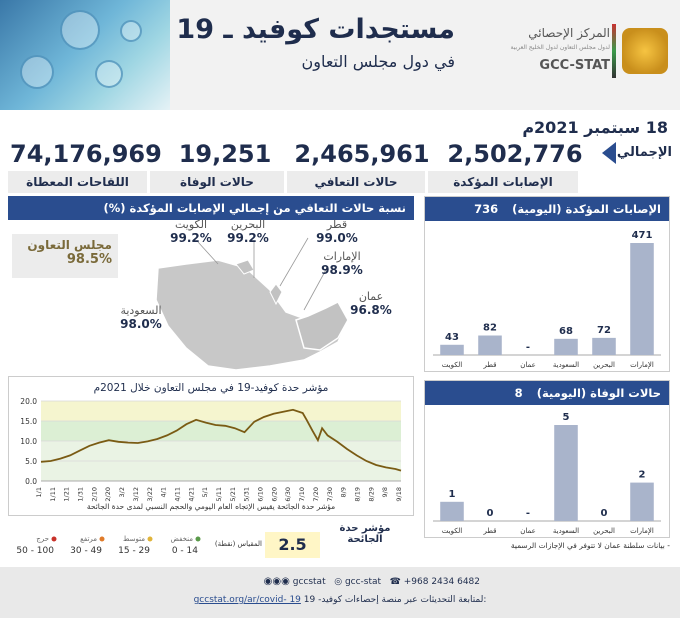 The image size is (680, 618). I want to click on x-tick-25: 9/8, so click(385, 492).